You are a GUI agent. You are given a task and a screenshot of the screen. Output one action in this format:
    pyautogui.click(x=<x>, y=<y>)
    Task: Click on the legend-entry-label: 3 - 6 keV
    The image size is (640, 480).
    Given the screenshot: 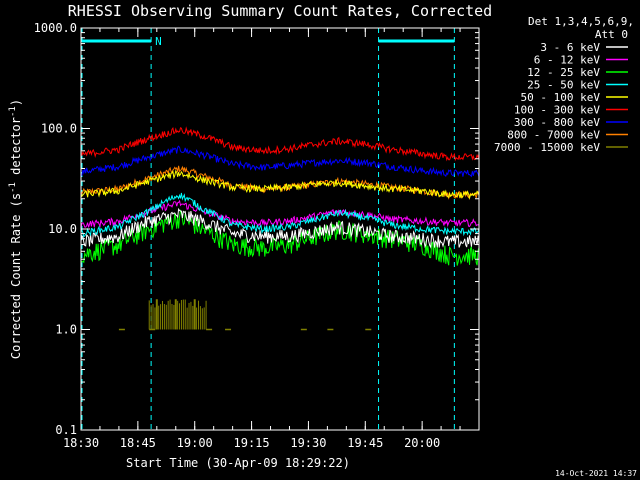 What is the action you would take?
    pyautogui.click(x=570, y=47)
    